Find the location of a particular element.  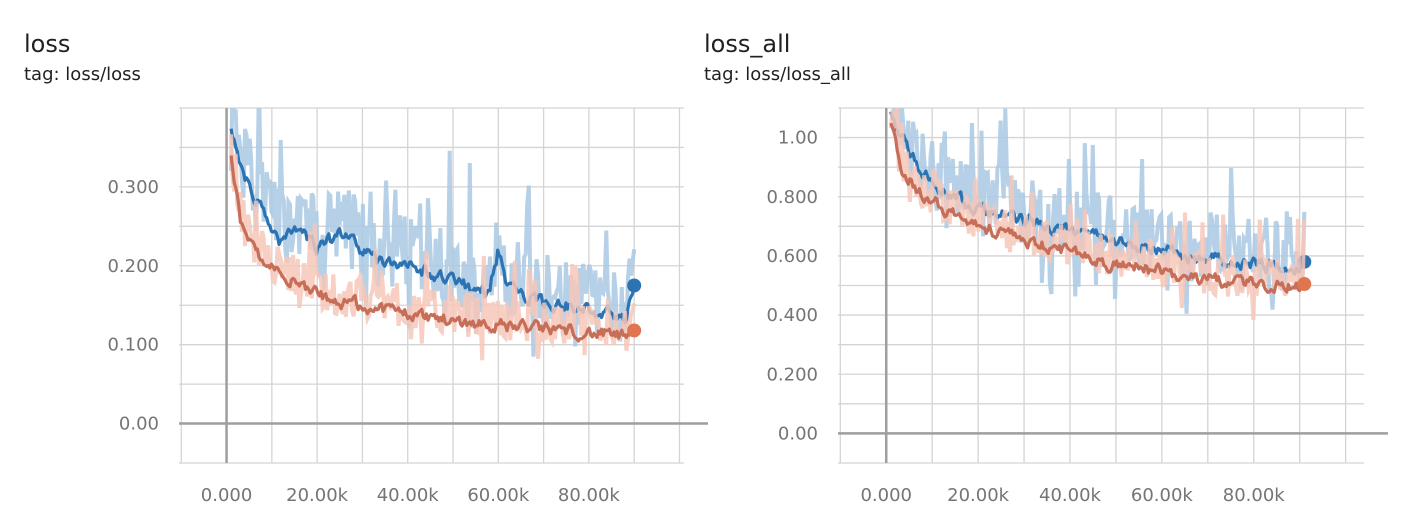

chart-subtitle: tag: loss/loss is located at coordinates (82, 74).